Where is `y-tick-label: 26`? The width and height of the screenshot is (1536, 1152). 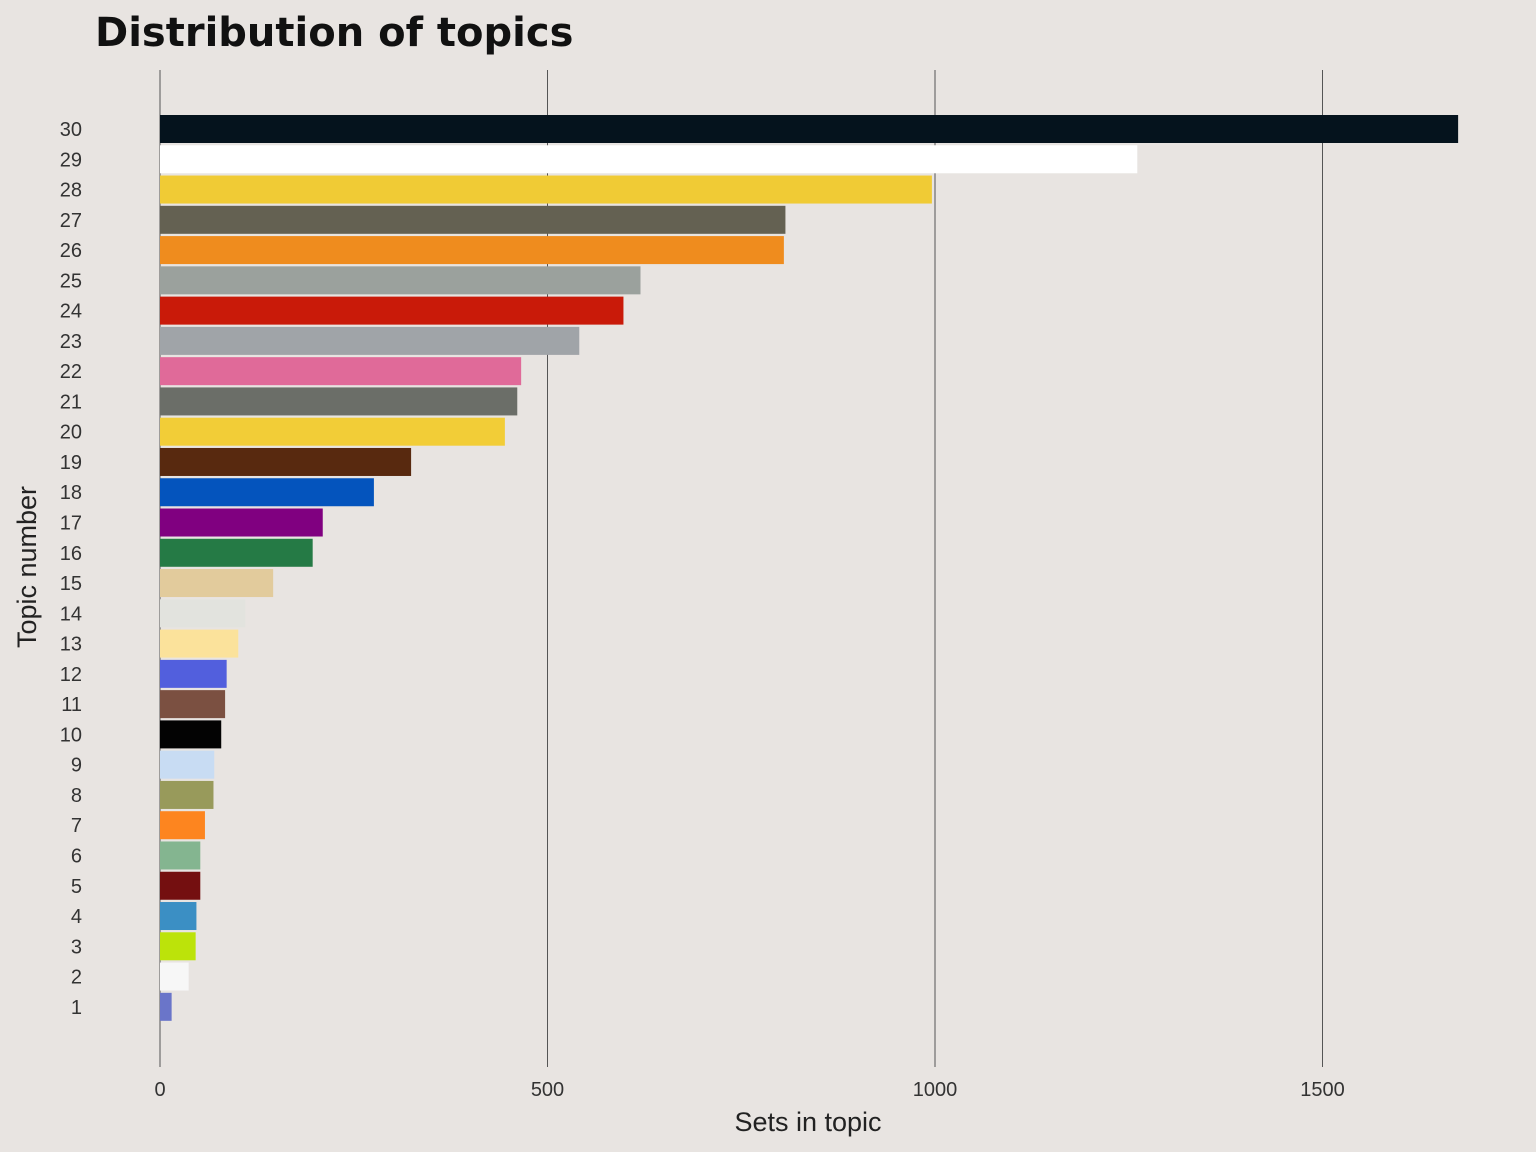 y-tick-label: 26 is located at coordinates (71, 251).